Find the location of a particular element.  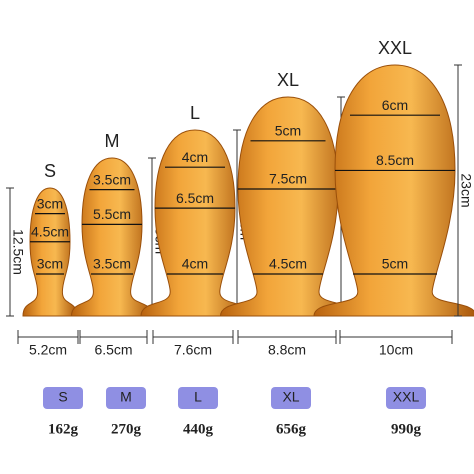

width-label: 6.5cm is located at coordinates (113, 350).